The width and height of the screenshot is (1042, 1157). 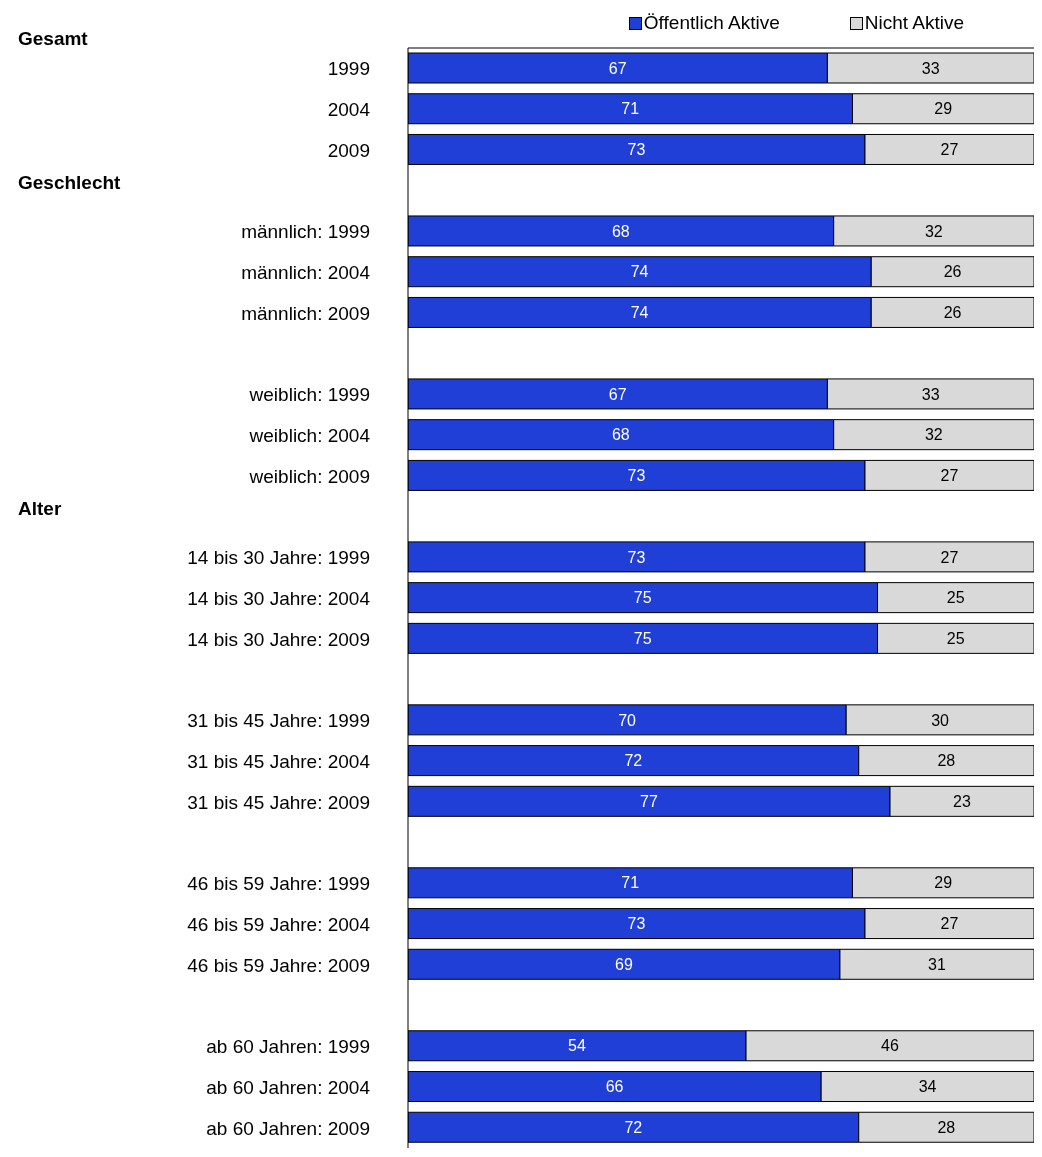 I want to click on text: Geschlecht, so click(x=69, y=183).